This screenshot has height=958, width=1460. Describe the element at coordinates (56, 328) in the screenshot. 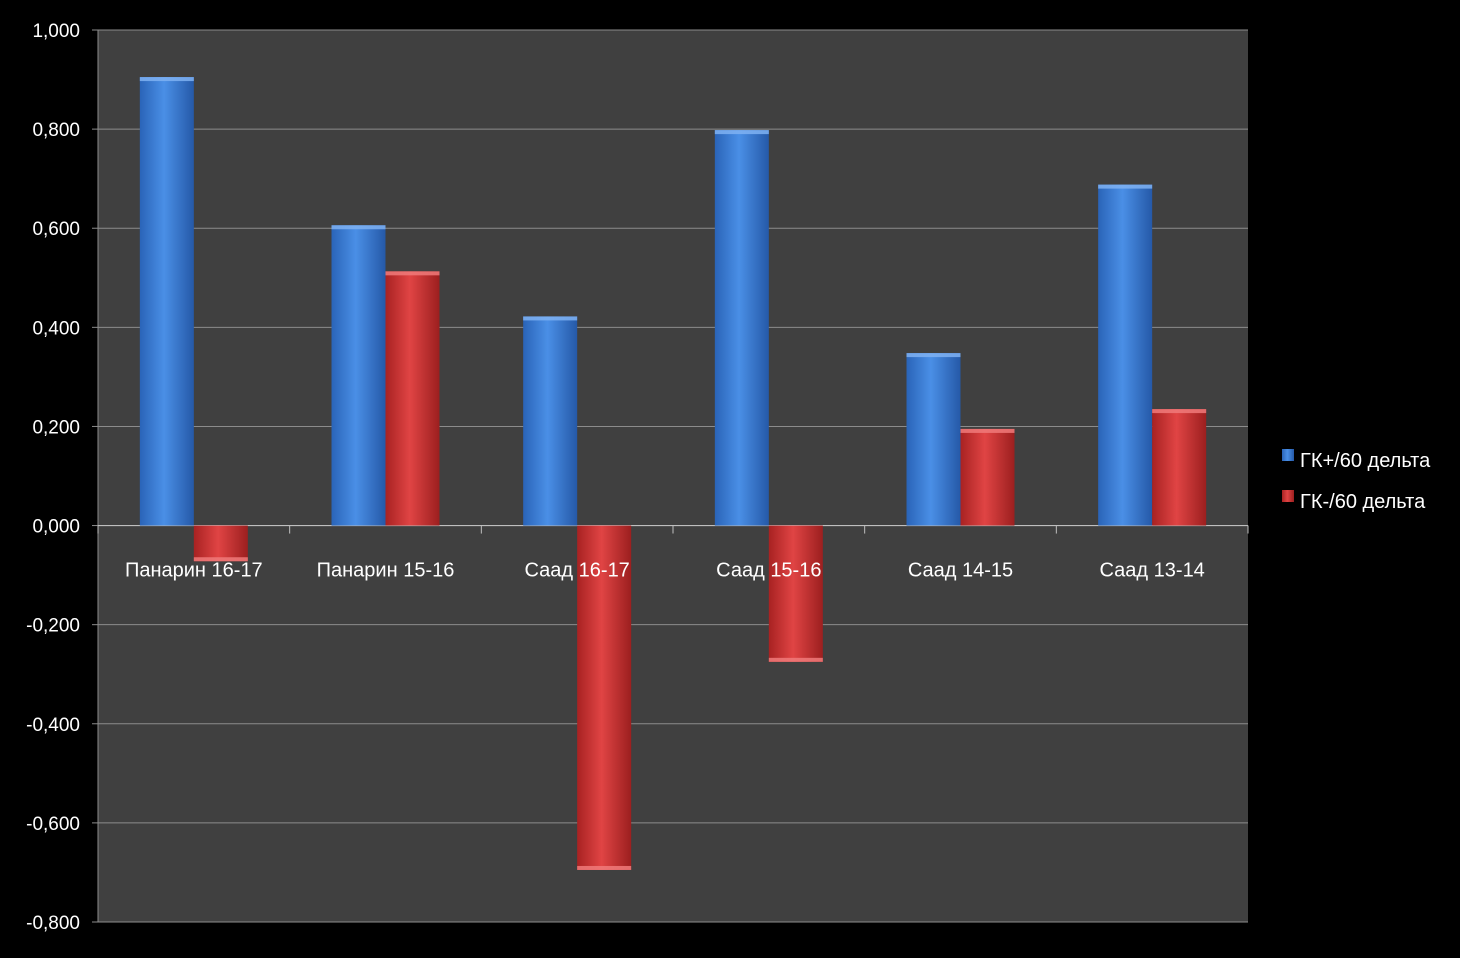

I see `y-tick-label: 0,400` at that location.